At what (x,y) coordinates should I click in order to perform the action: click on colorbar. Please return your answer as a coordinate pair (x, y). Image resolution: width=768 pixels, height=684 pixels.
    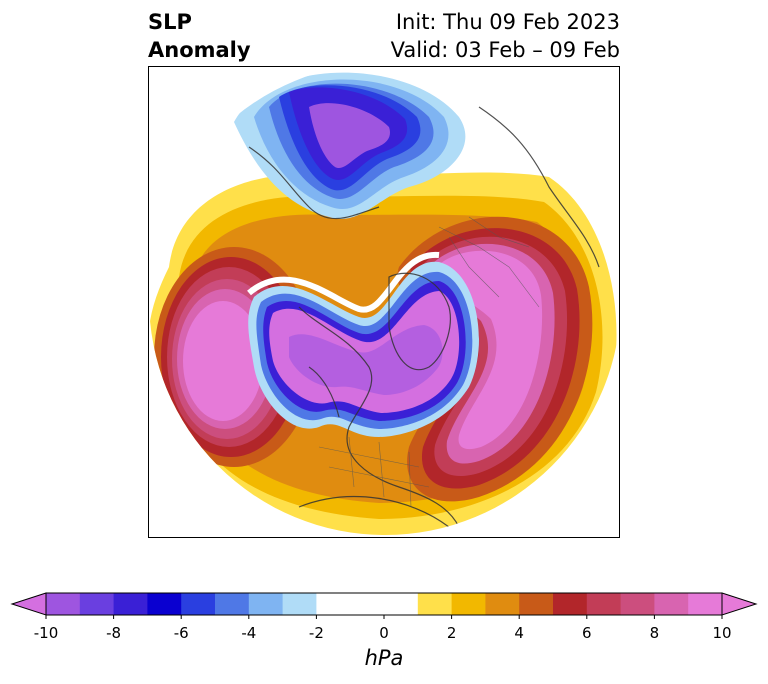
    Looking at the image, I should click on (384, 605).